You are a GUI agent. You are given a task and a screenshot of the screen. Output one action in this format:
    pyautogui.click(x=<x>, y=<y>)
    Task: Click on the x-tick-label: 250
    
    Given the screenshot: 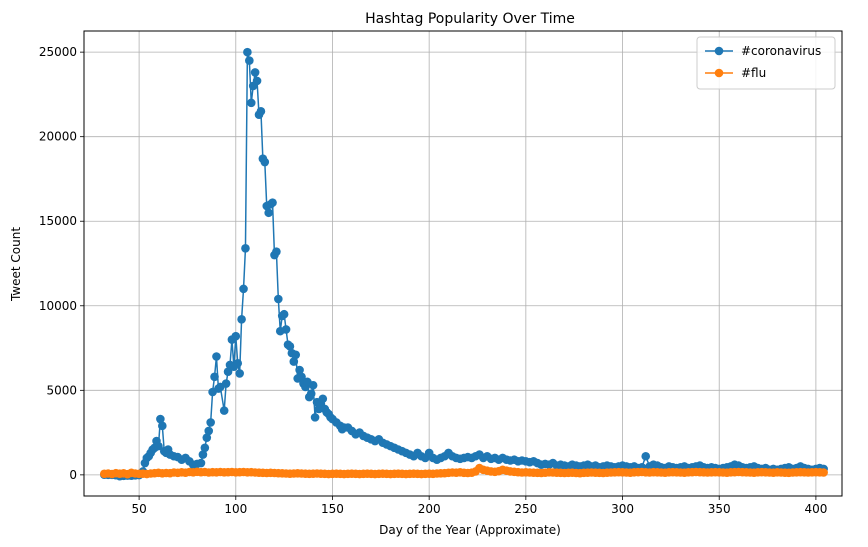 What is the action you would take?
    pyautogui.click(x=525, y=509)
    